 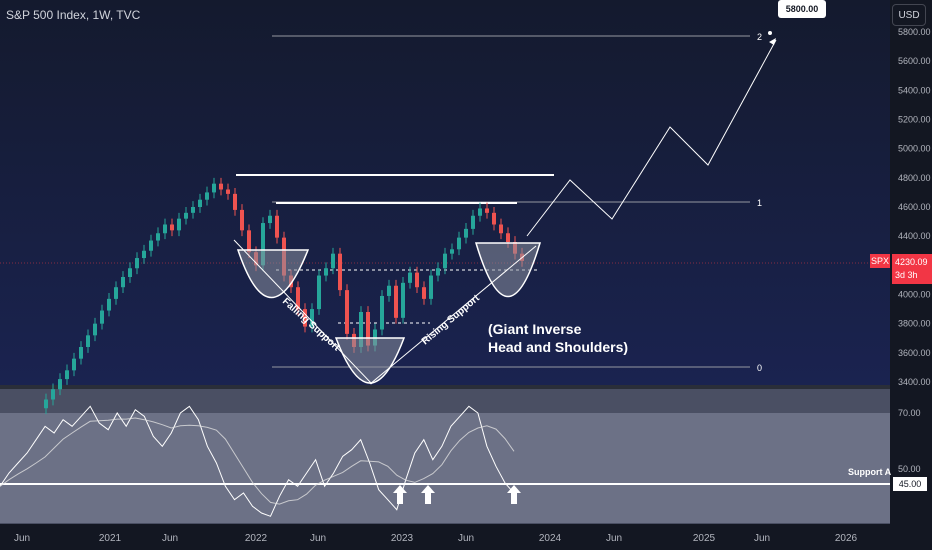 I want to click on projection-path, so click(x=651, y=138).